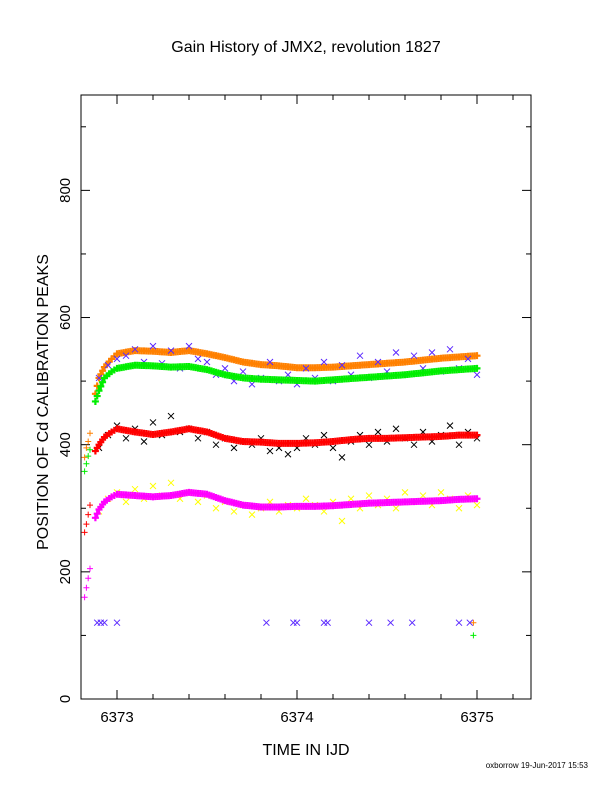 Image resolution: width=612 pixels, height=792 pixels. I want to click on chart-title: Gain History of JMX2, revolution 1827, so click(306, 47).